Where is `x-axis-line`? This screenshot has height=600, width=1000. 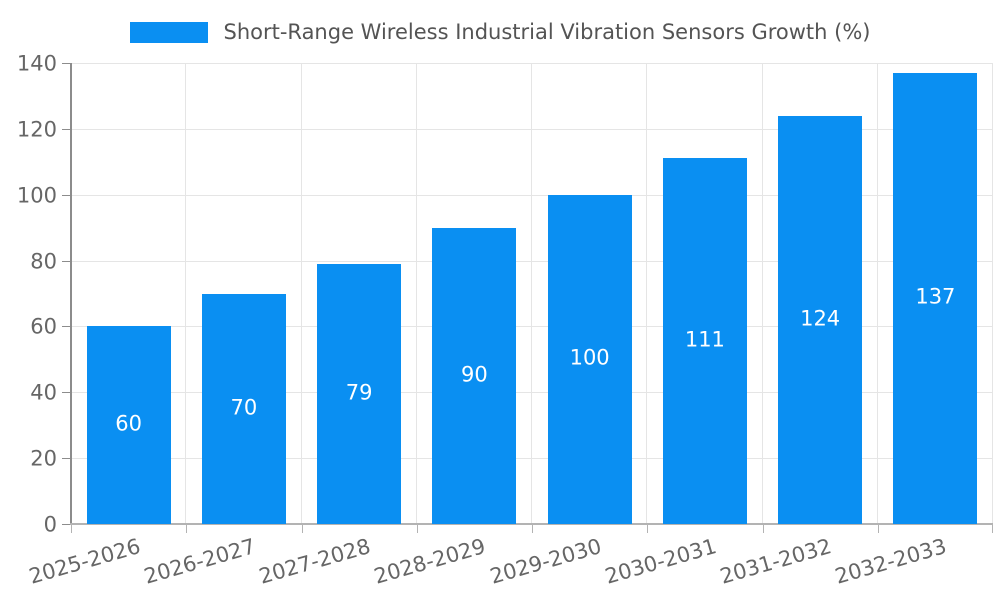 x-axis-line is located at coordinates (531, 524).